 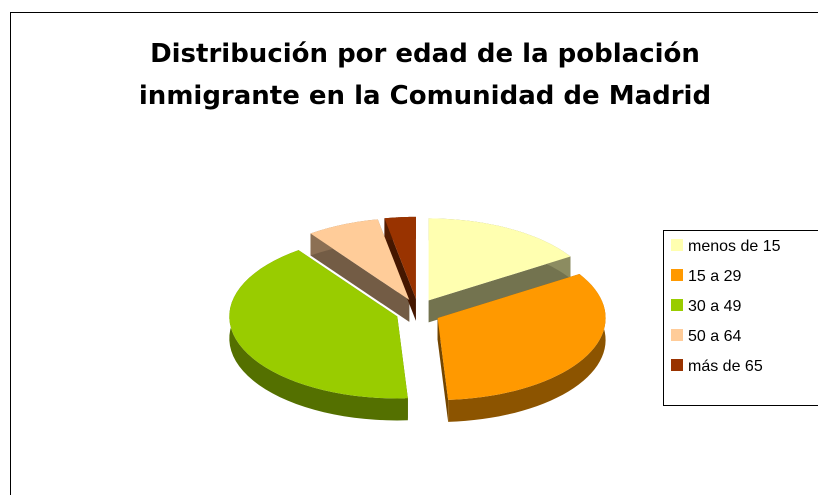 What do you see at coordinates (714, 276) in the screenshot?
I see `legend-label: 15 a 29` at bounding box center [714, 276].